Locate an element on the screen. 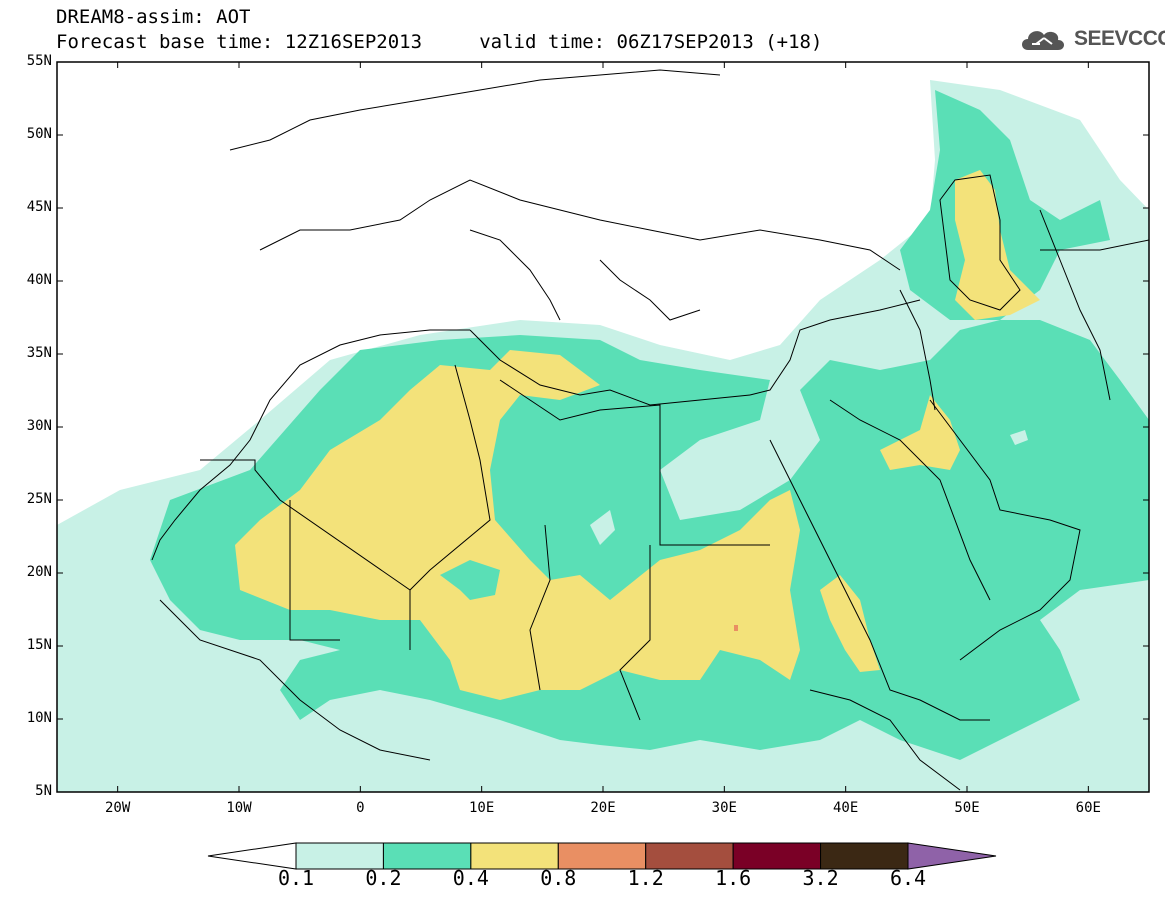 The image size is (1165, 905). colorbar-label: 3.2 is located at coordinates (820, 878).